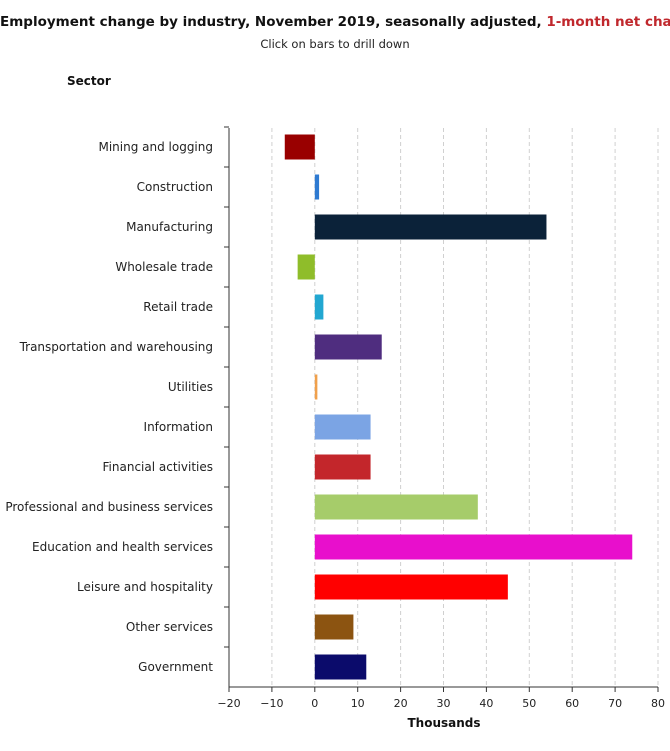 Image resolution: width=670 pixels, height=751 pixels. What do you see at coordinates (608, 22) in the screenshot?
I see `chart-title-accent: 1-month net change` at bounding box center [608, 22].